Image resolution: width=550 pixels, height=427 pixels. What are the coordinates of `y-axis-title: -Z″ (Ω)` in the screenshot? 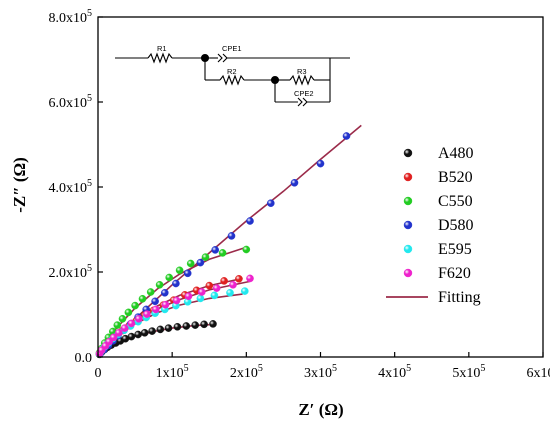 It's located at (19, 185).